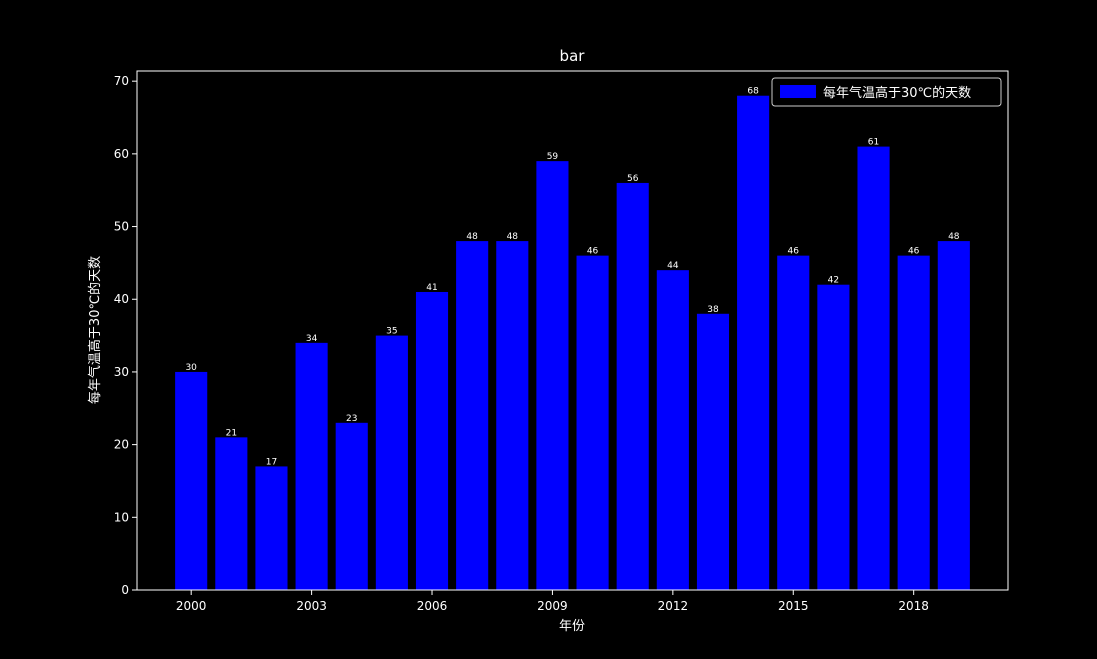  What do you see at coordinates (552, 606) in the screenshot?
I see `x-tick-label: 2009` at bounding box center [552, 606].